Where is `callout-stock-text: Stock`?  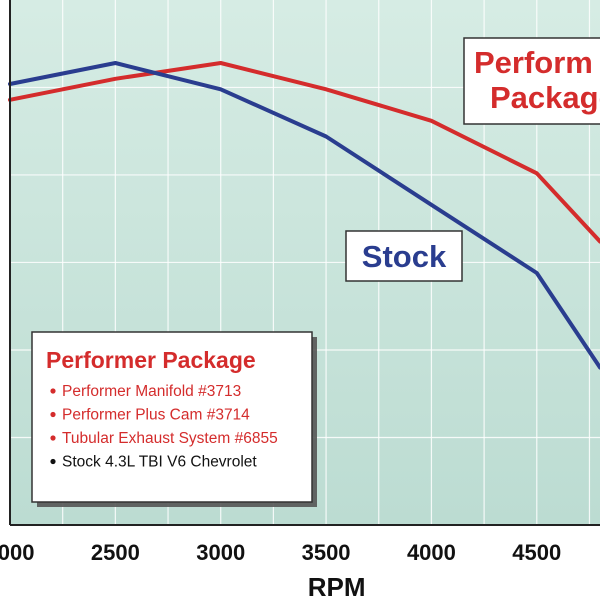
callout-stock-text: Stock is located at coordinates (404, 256).